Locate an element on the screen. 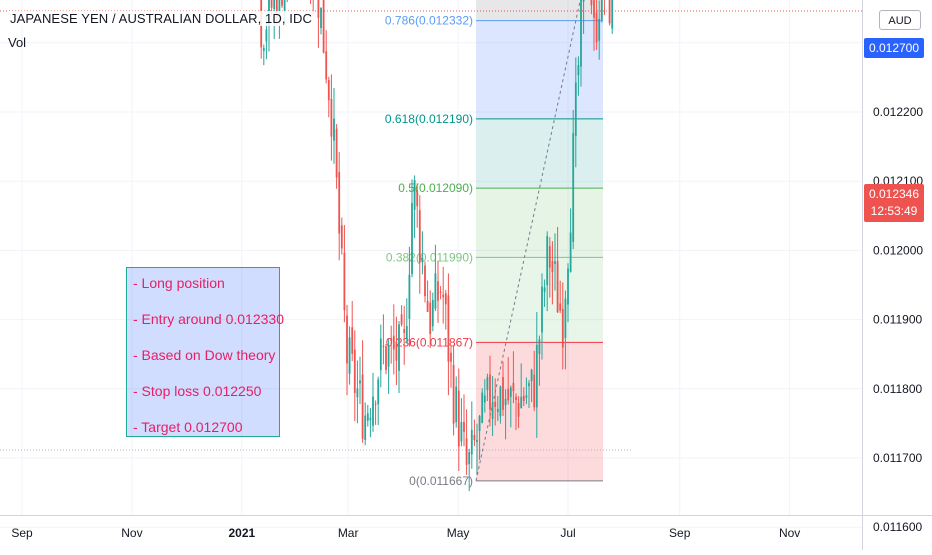 Image resolution: width=932 pixels, height=555 pixels. target-price-tag: 0.012700 is located at coordinates (894, 48).